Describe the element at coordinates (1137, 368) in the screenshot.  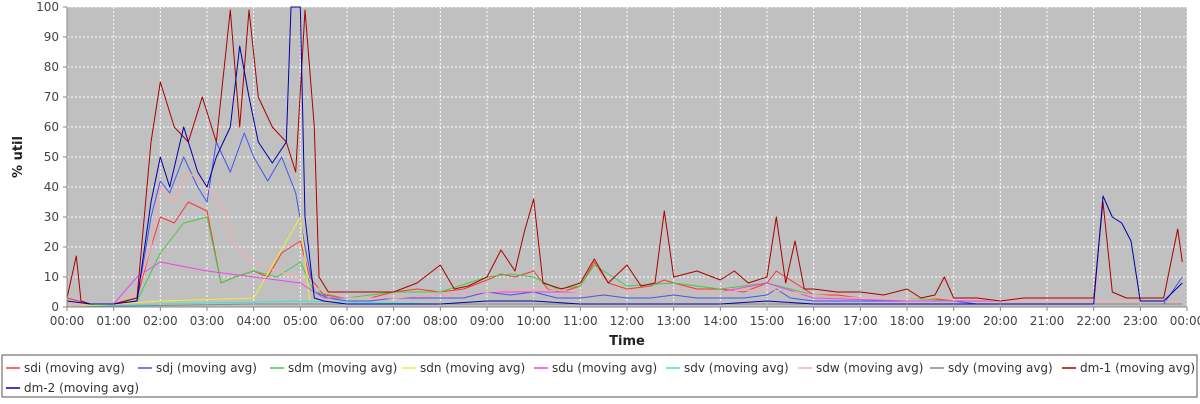
I see `legend-label: dm-1 (moving avg)` at that location.